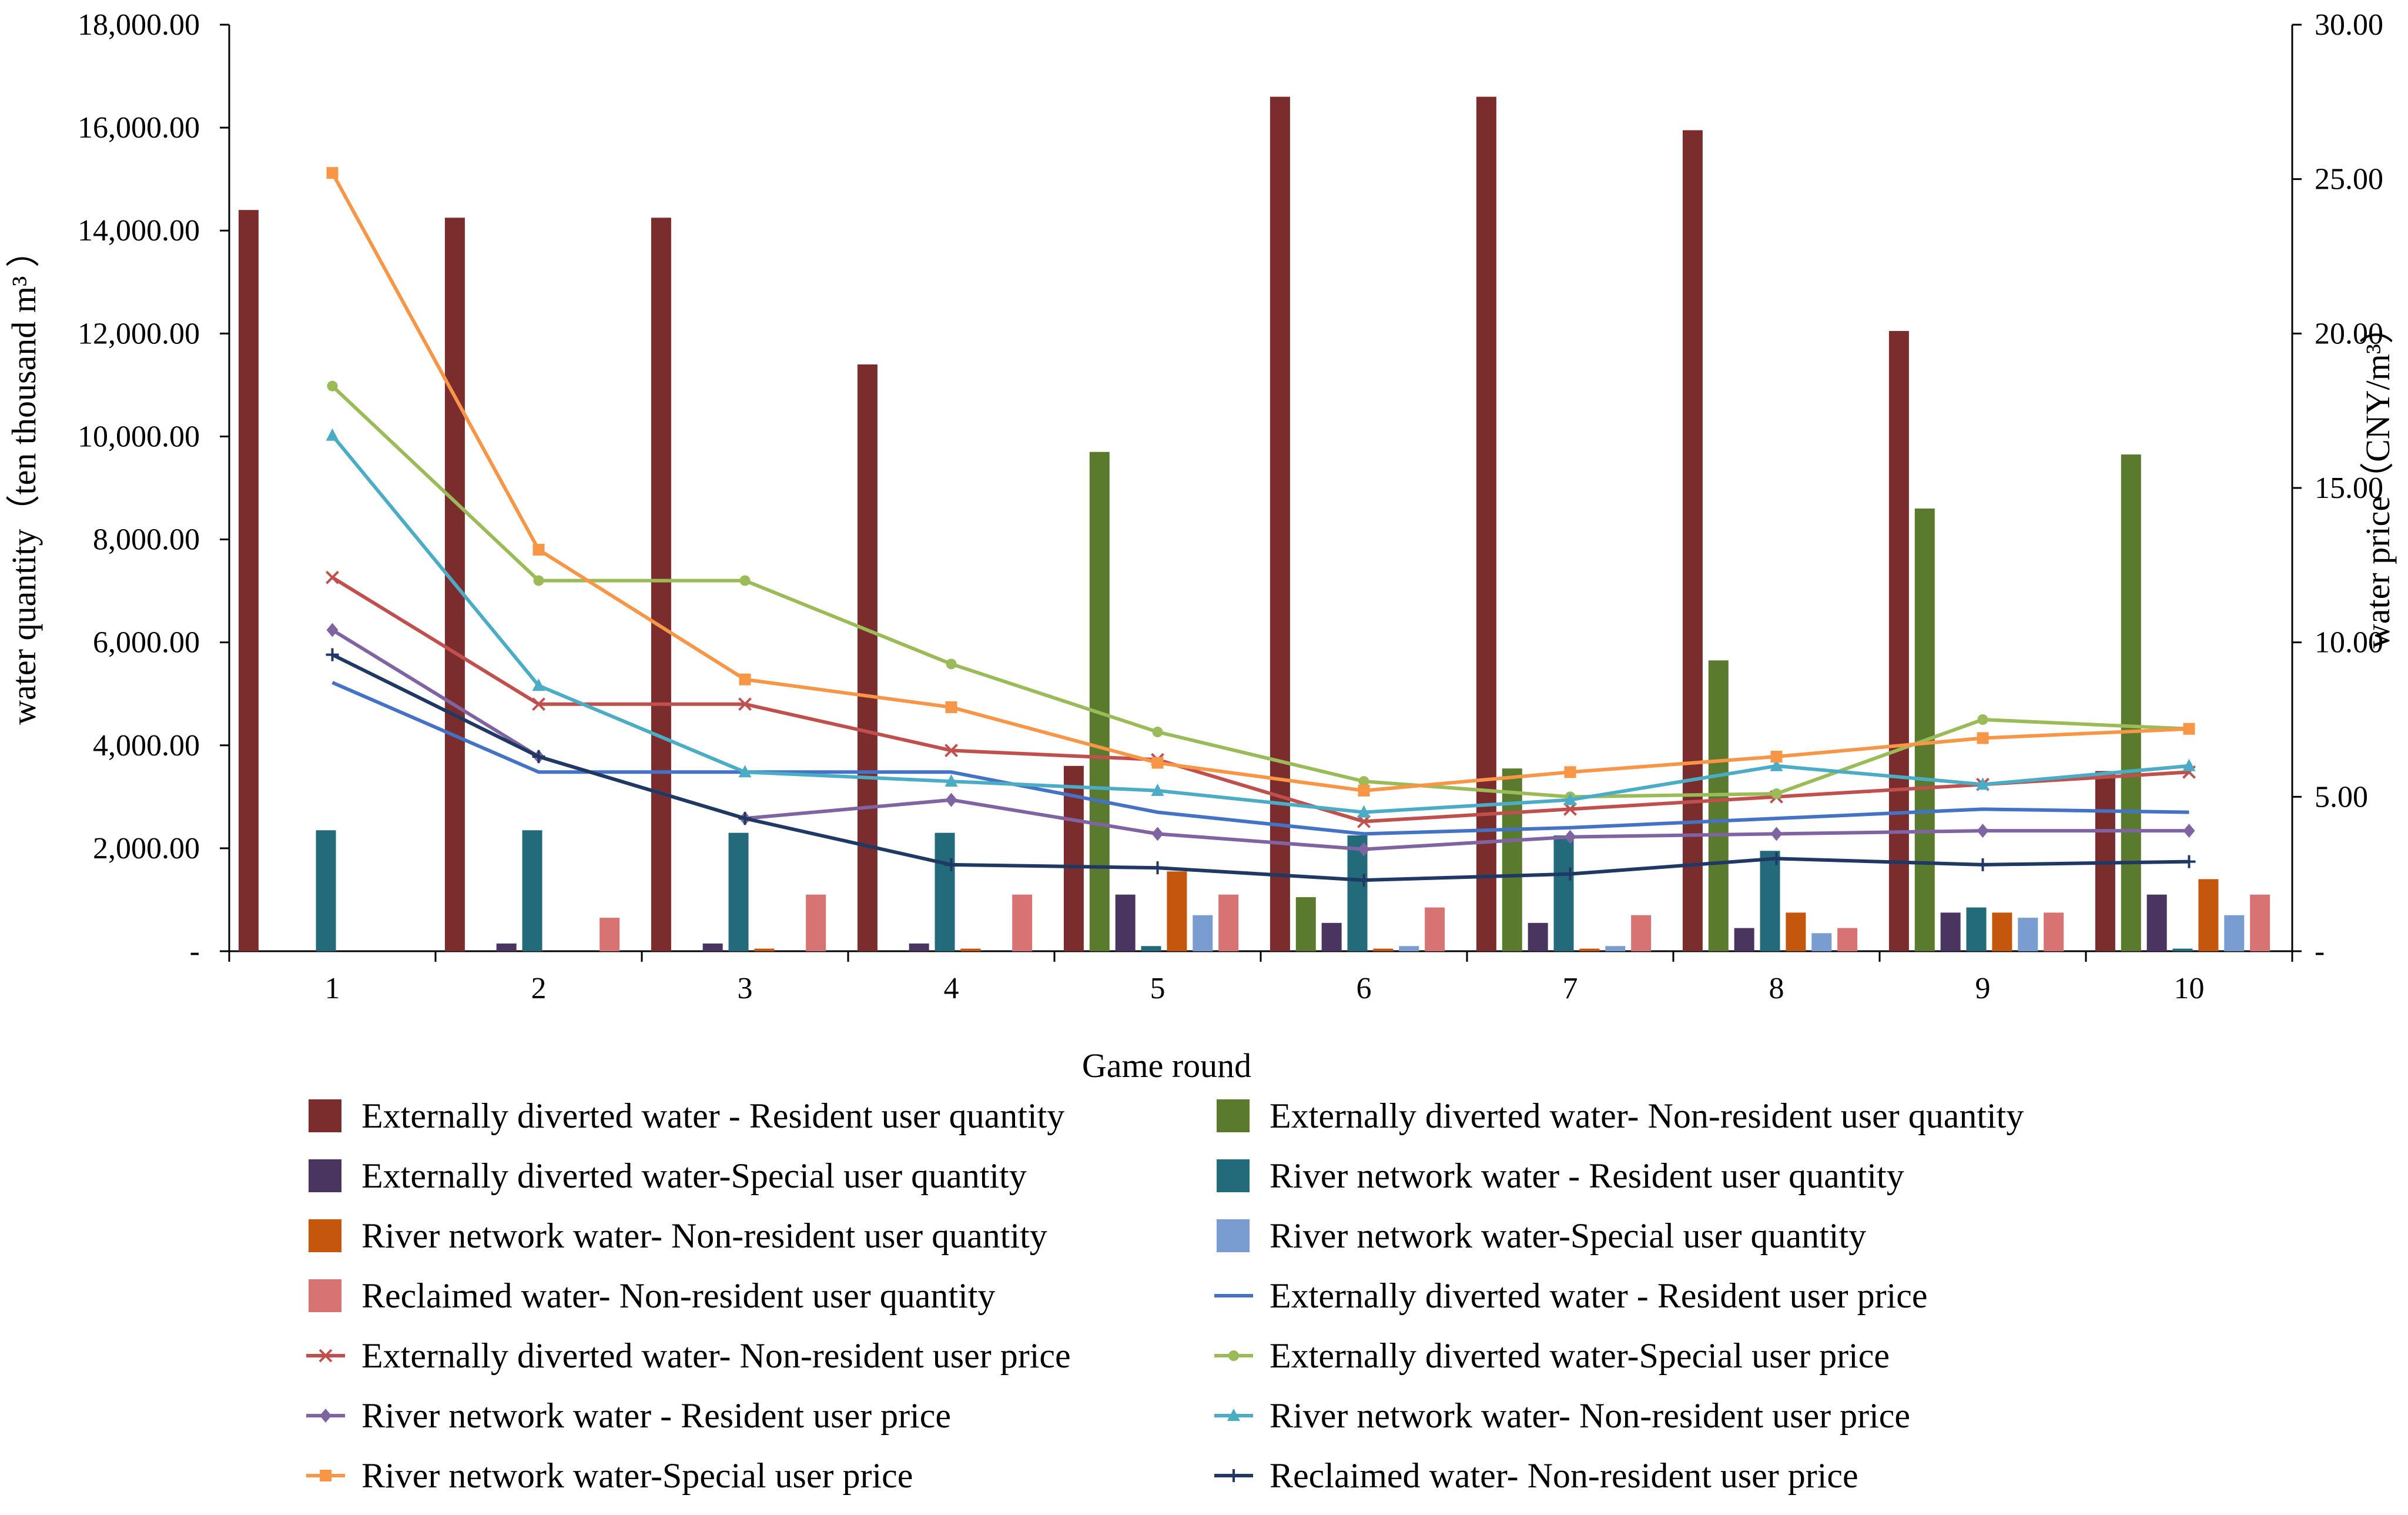 The image size is (2408, 1515). I want to click on y-right-tick-label: 25.00, so click(2349, 179).